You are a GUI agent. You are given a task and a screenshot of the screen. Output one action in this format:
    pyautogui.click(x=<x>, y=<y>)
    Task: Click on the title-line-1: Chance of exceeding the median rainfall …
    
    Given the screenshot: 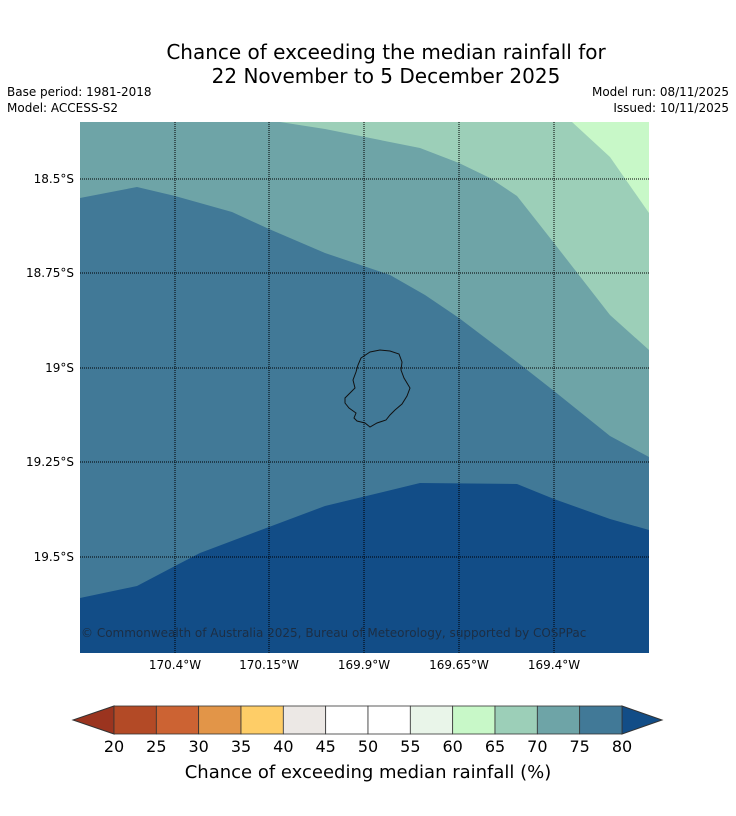 What is the action you would take?
    pyautogui.click(x=386, y=52)
    